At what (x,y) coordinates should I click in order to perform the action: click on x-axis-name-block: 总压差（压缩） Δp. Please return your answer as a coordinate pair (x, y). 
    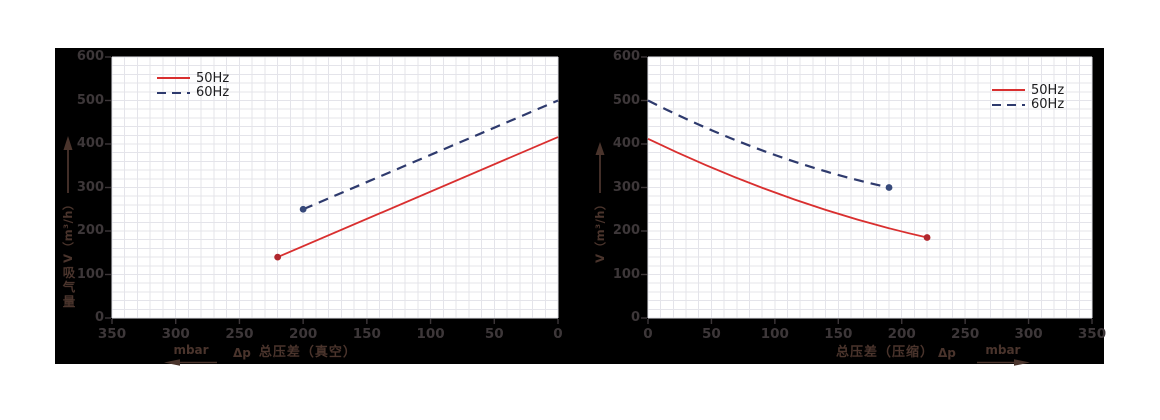
    Looking at the image, I should click on (896, 352).